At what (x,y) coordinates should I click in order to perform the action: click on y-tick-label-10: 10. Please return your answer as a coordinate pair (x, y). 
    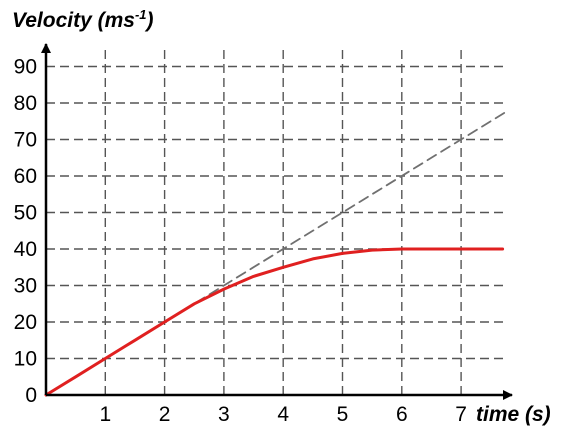
    Looking at the image, I should click on (25, 359).